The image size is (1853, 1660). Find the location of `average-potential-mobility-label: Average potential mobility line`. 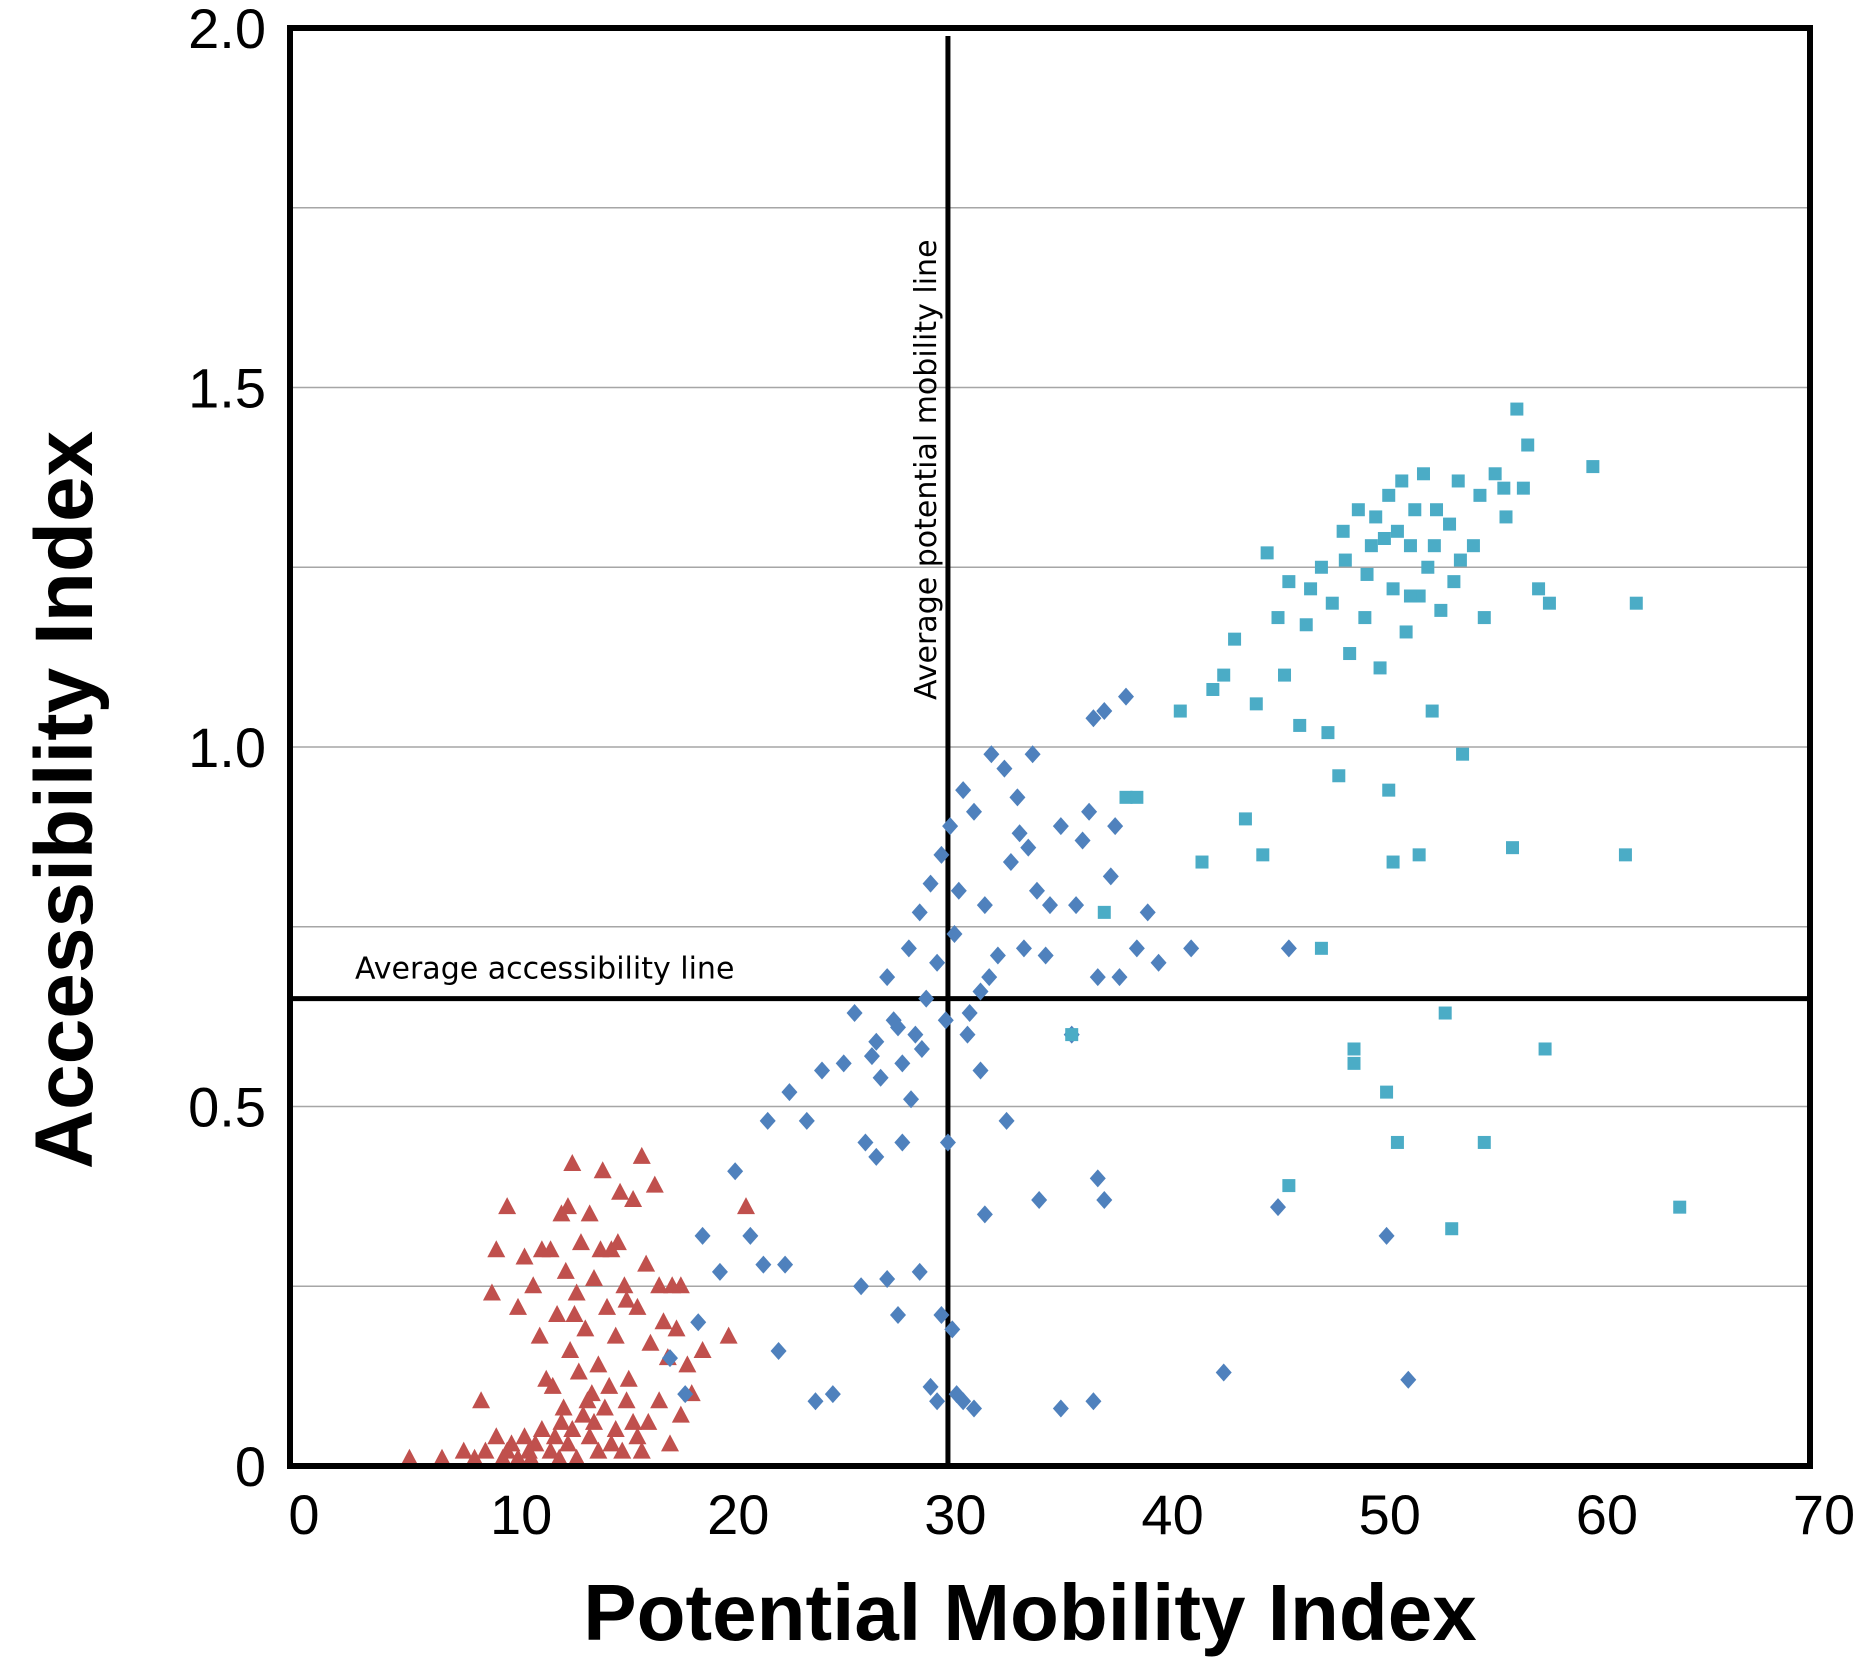

average-potential-mobility-label: Average potential mobility line is located at coordinates (926, 469).